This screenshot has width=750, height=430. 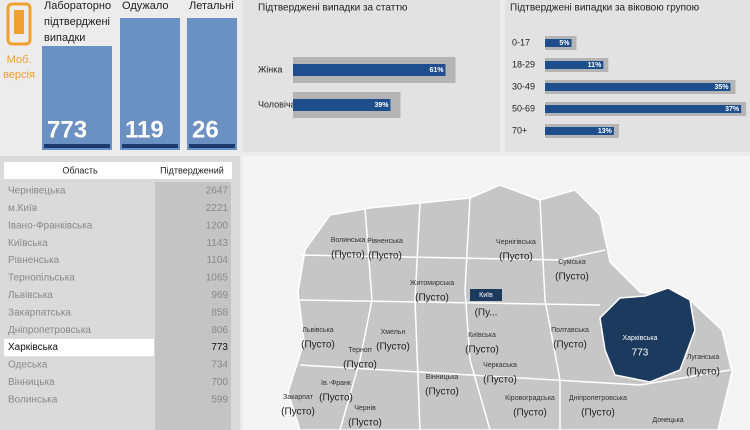 What do you see at coordinates (605, 131) in the screenshot?
I see `value-label: 13%` at bounding box center [605, 131].